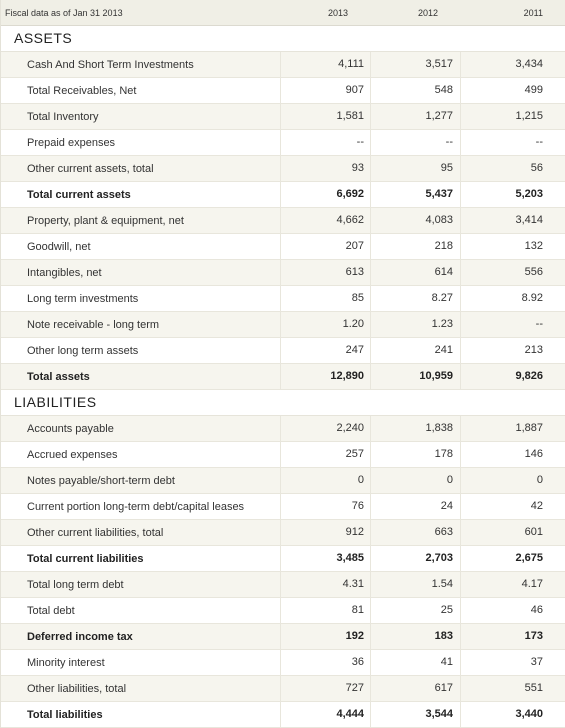 This screenshot has width=565, height=728. I want to click on row-value: 1.20, so click(325, 324).